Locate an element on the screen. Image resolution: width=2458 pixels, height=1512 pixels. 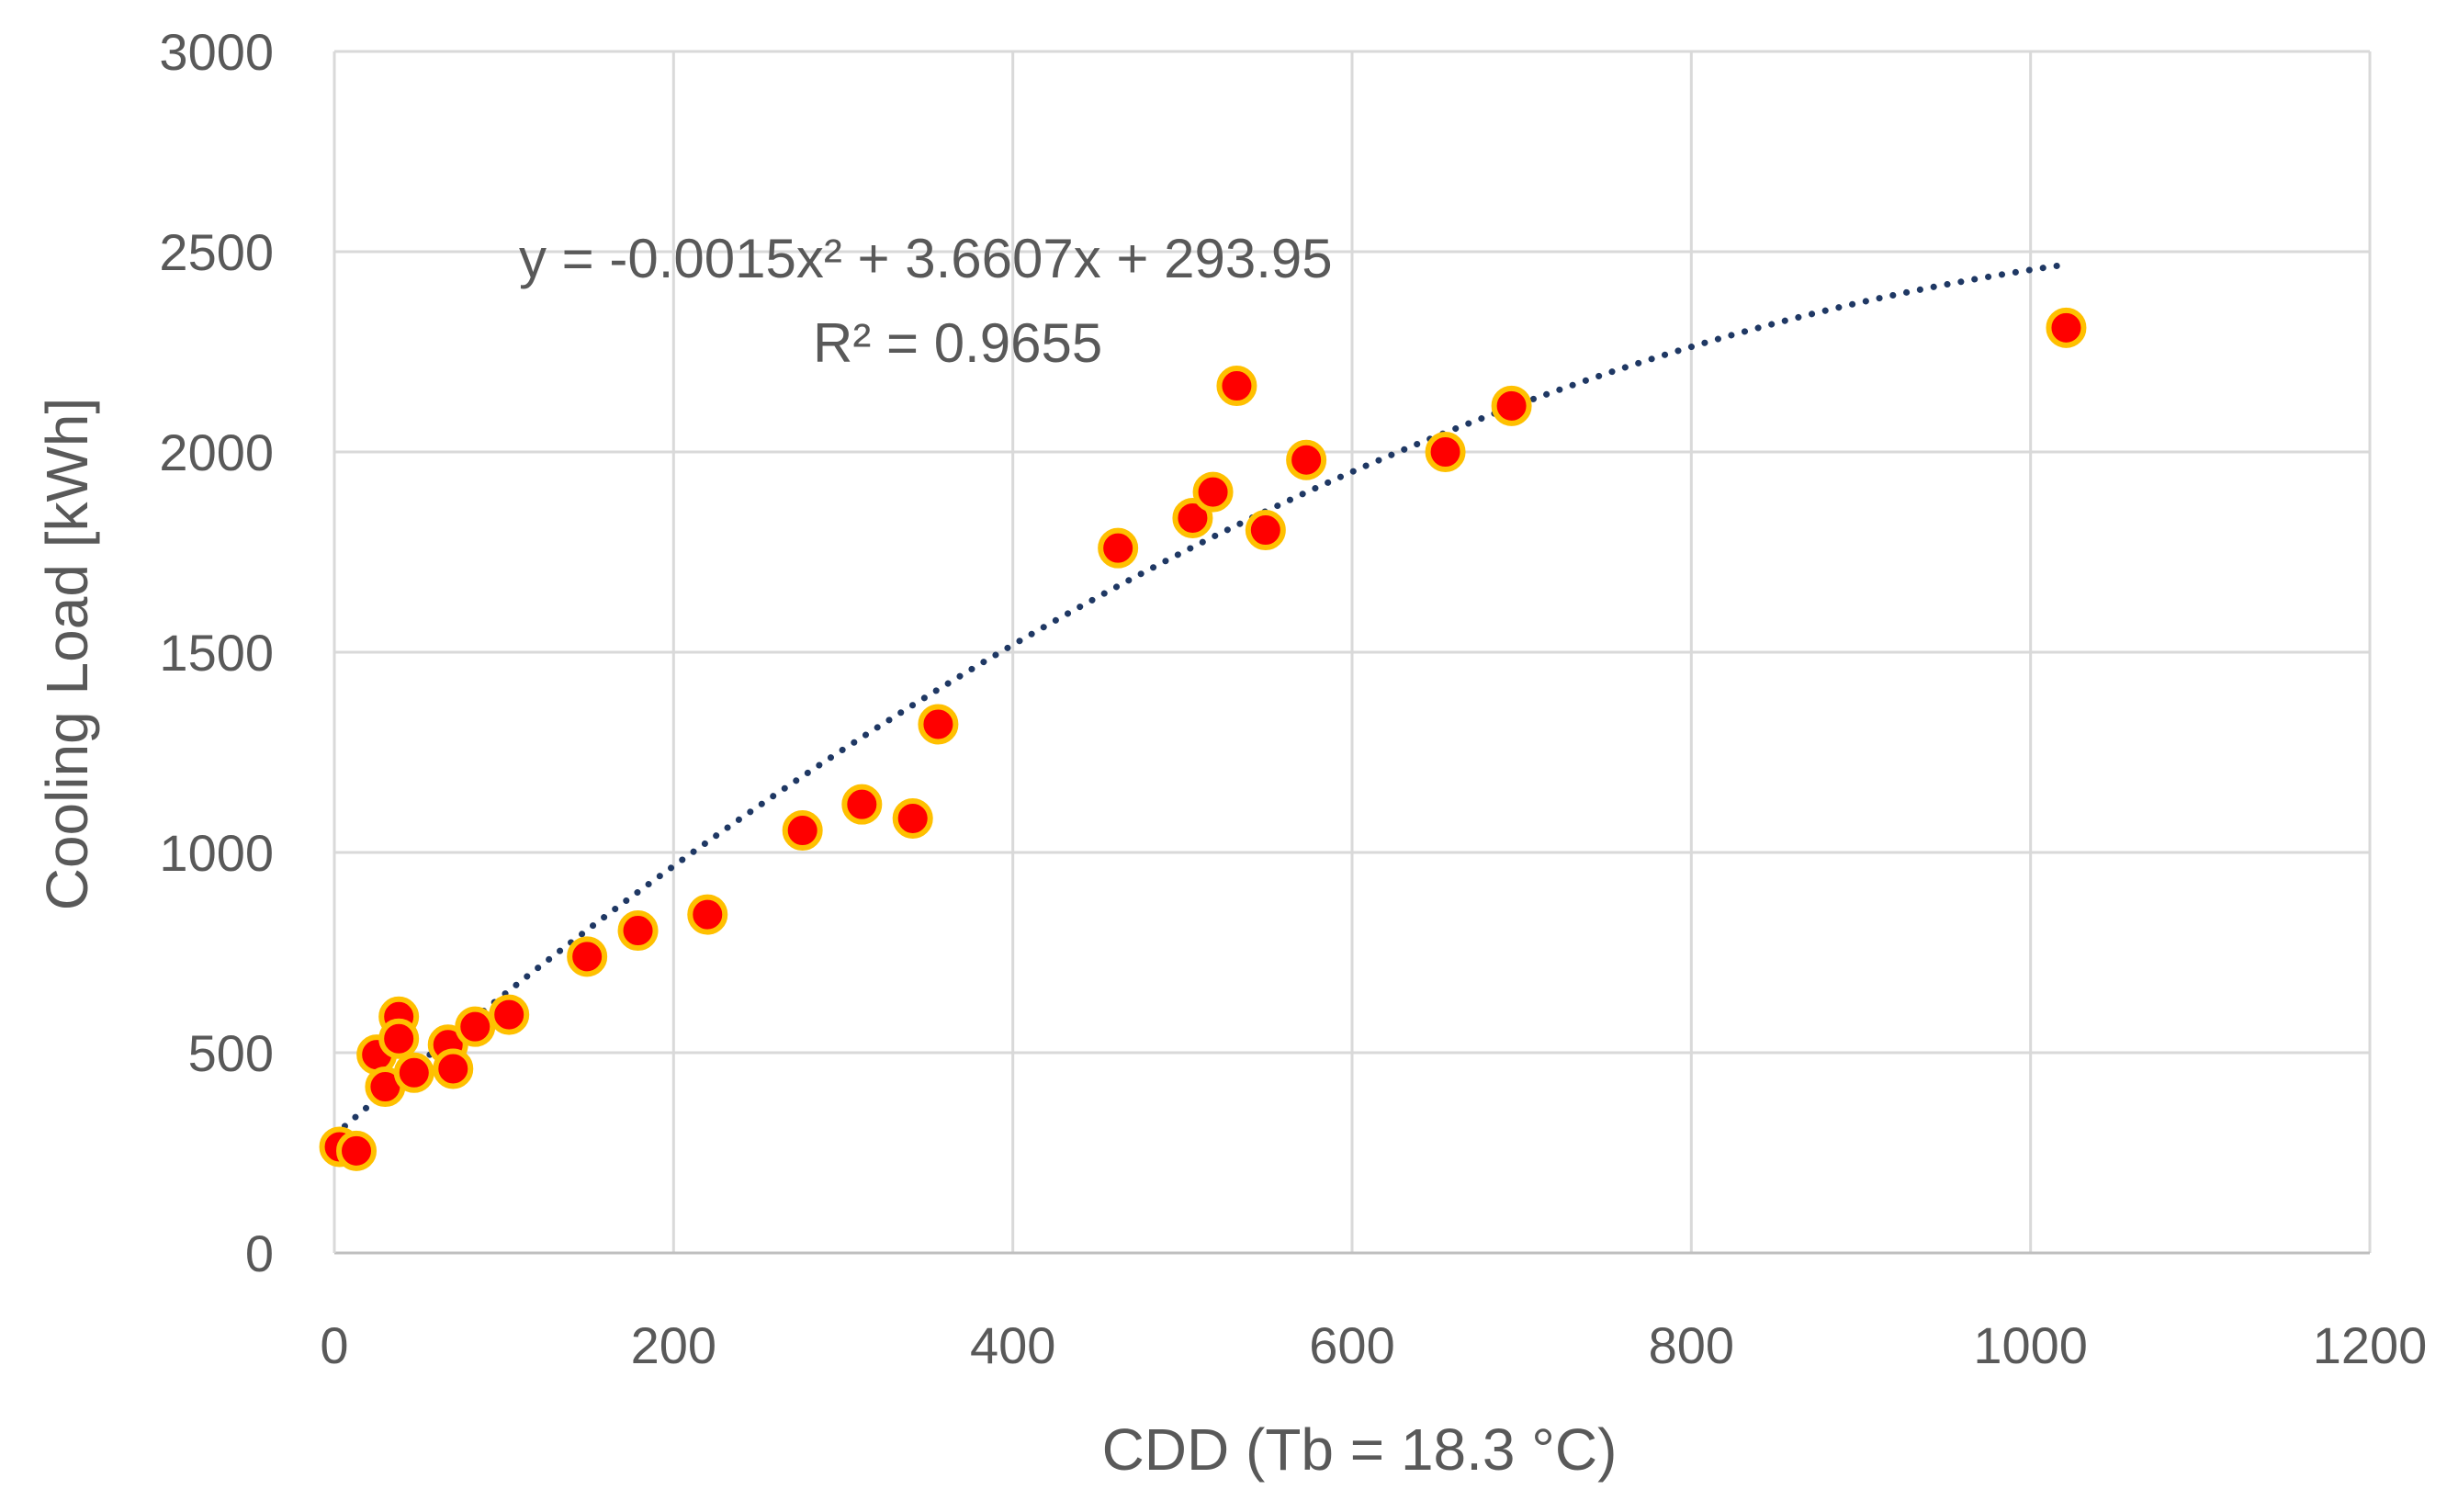
y-tick-labels: 0 500 1000 1500 2000 2500 3000 is located at coordinates (216, 652).